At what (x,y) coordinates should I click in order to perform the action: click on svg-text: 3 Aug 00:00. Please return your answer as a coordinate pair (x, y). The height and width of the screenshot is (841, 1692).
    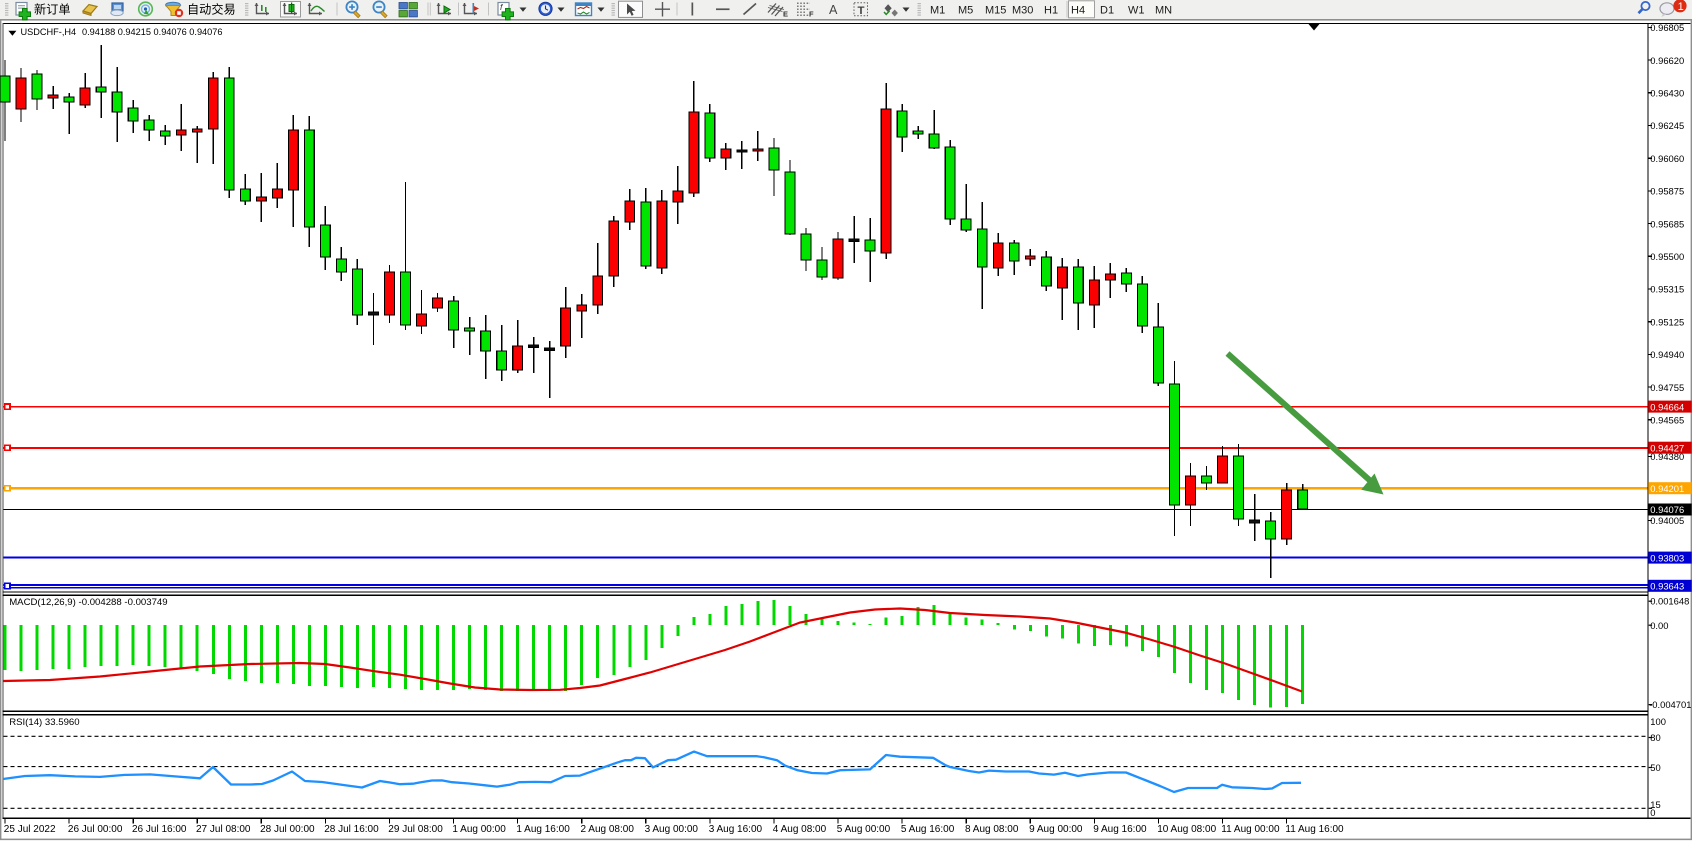
    Looking at the image, I should click on (672, 829).